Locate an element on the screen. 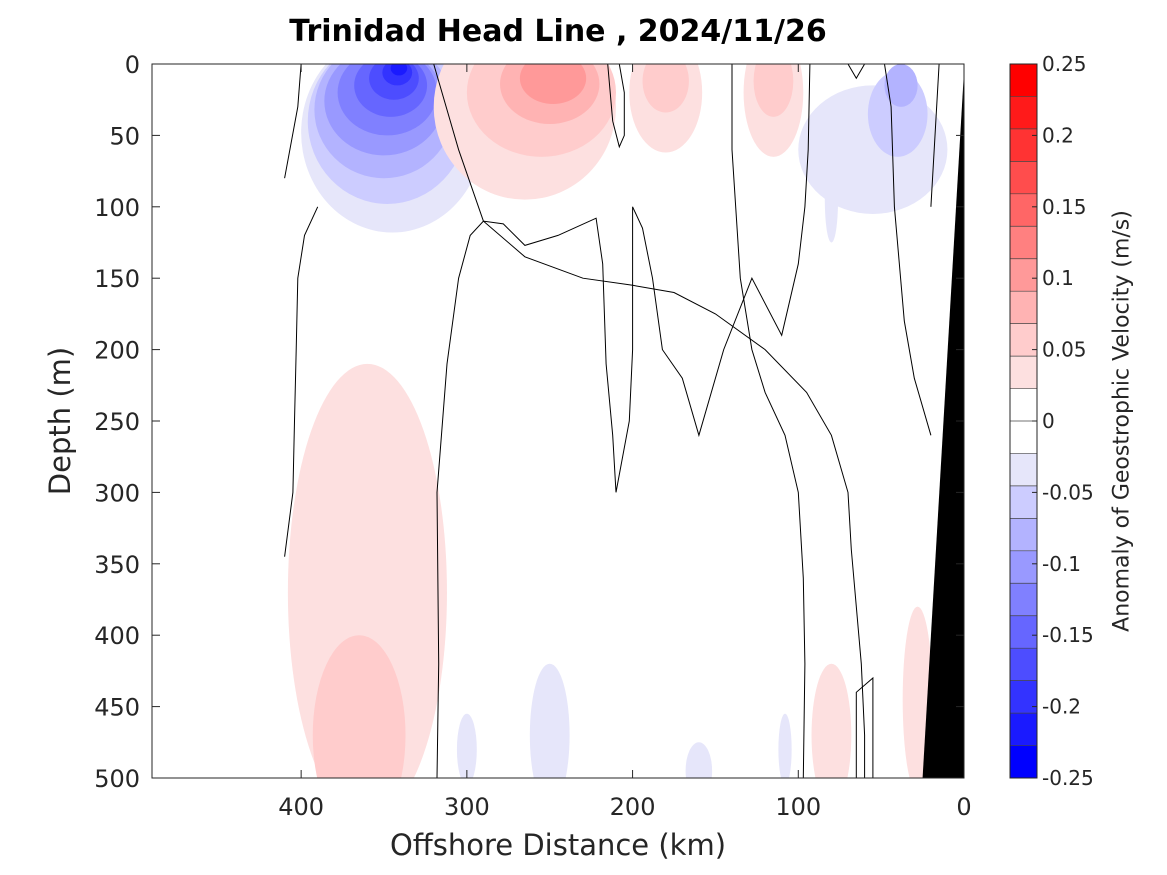  x-tick-label-300: 300 is located at coordinates (467, 807).